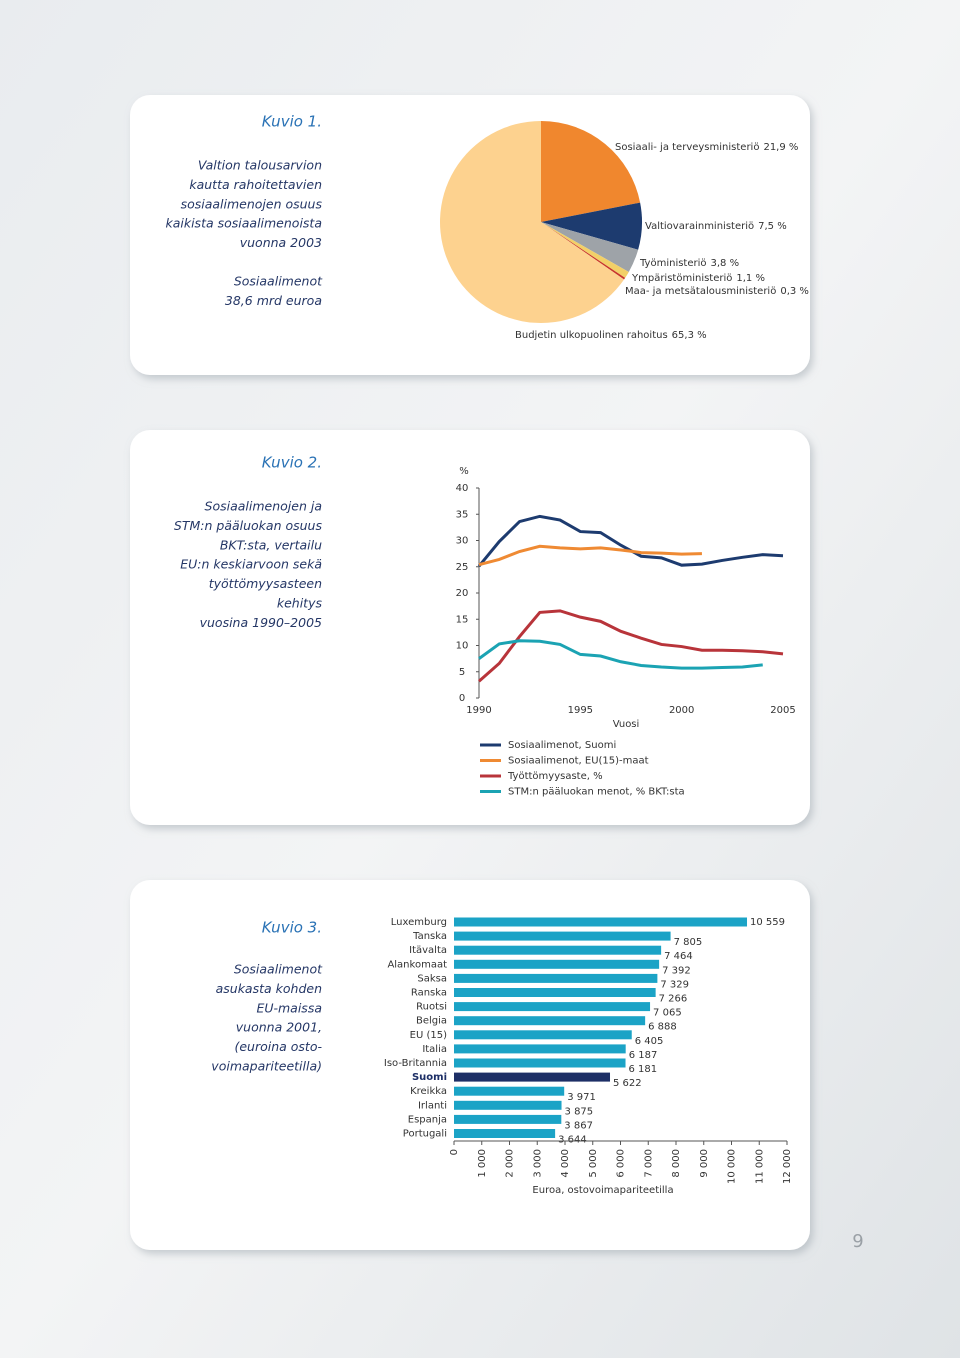  What do you see at coordinates (580, 710) in the screenshot?
I see `x-tick-label: 1995` at bounding box center [580, 710].